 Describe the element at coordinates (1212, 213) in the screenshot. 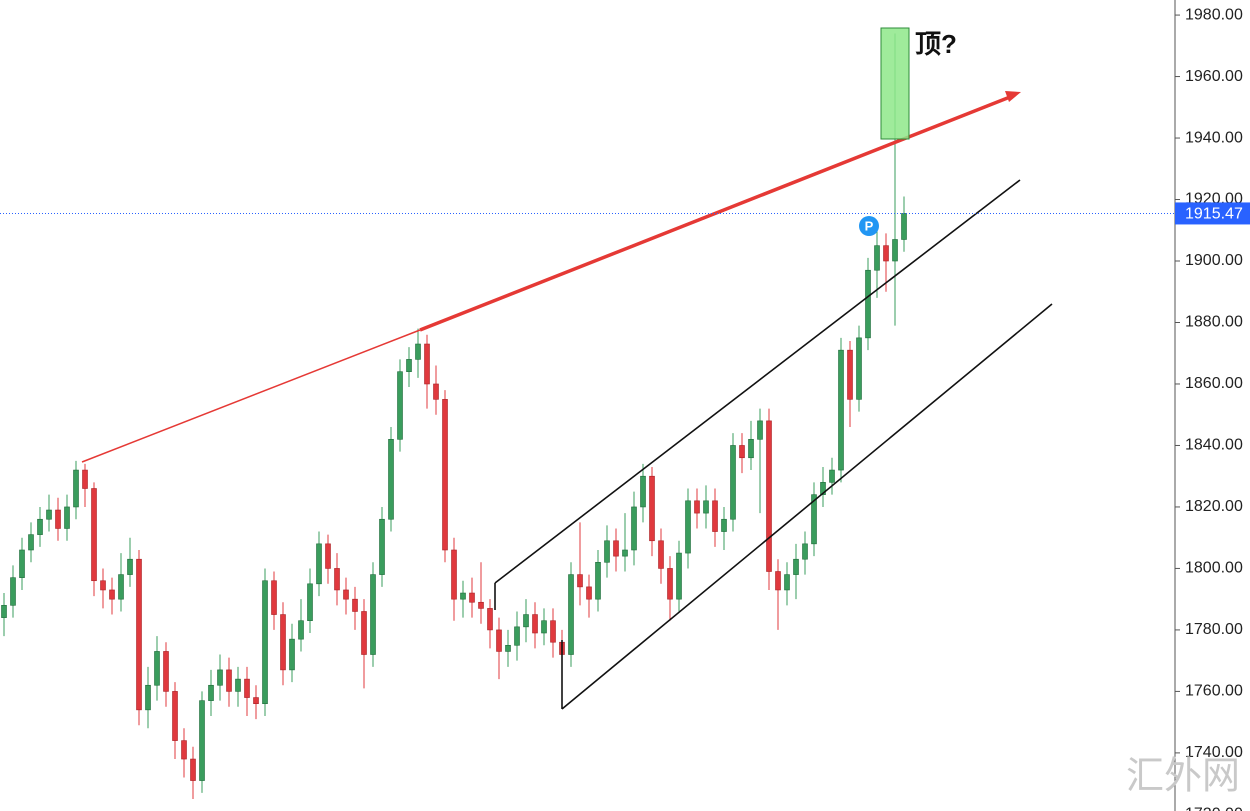

I see `last-price-box` at that location.